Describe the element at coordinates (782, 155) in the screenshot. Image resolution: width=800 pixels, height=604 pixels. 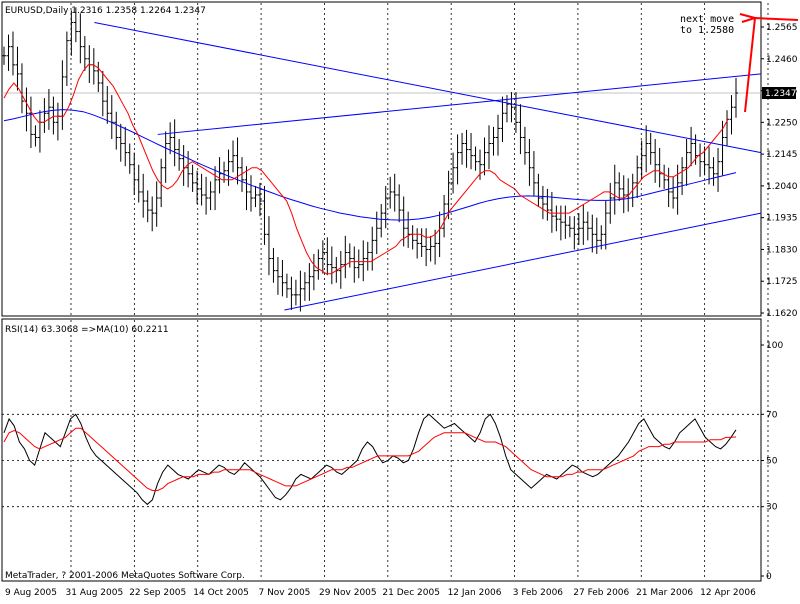
I see `price-tick-label: 1.2145` at that location.